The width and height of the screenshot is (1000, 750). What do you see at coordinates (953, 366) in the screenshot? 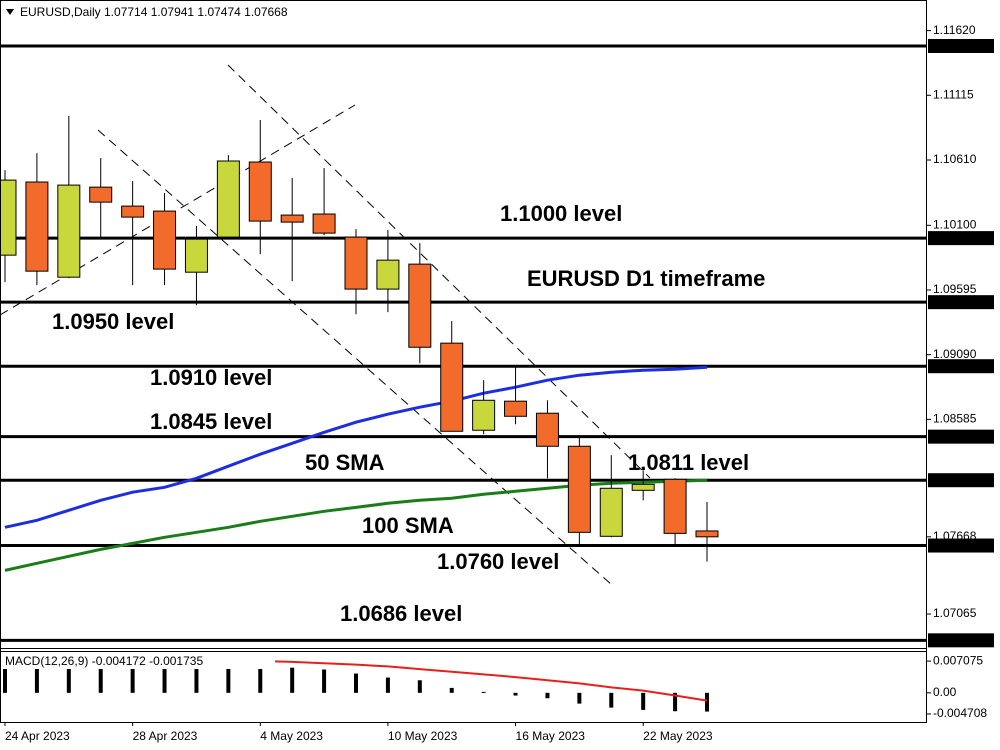
I see `level-label: 1.09000` at bounding box center [953, 366].